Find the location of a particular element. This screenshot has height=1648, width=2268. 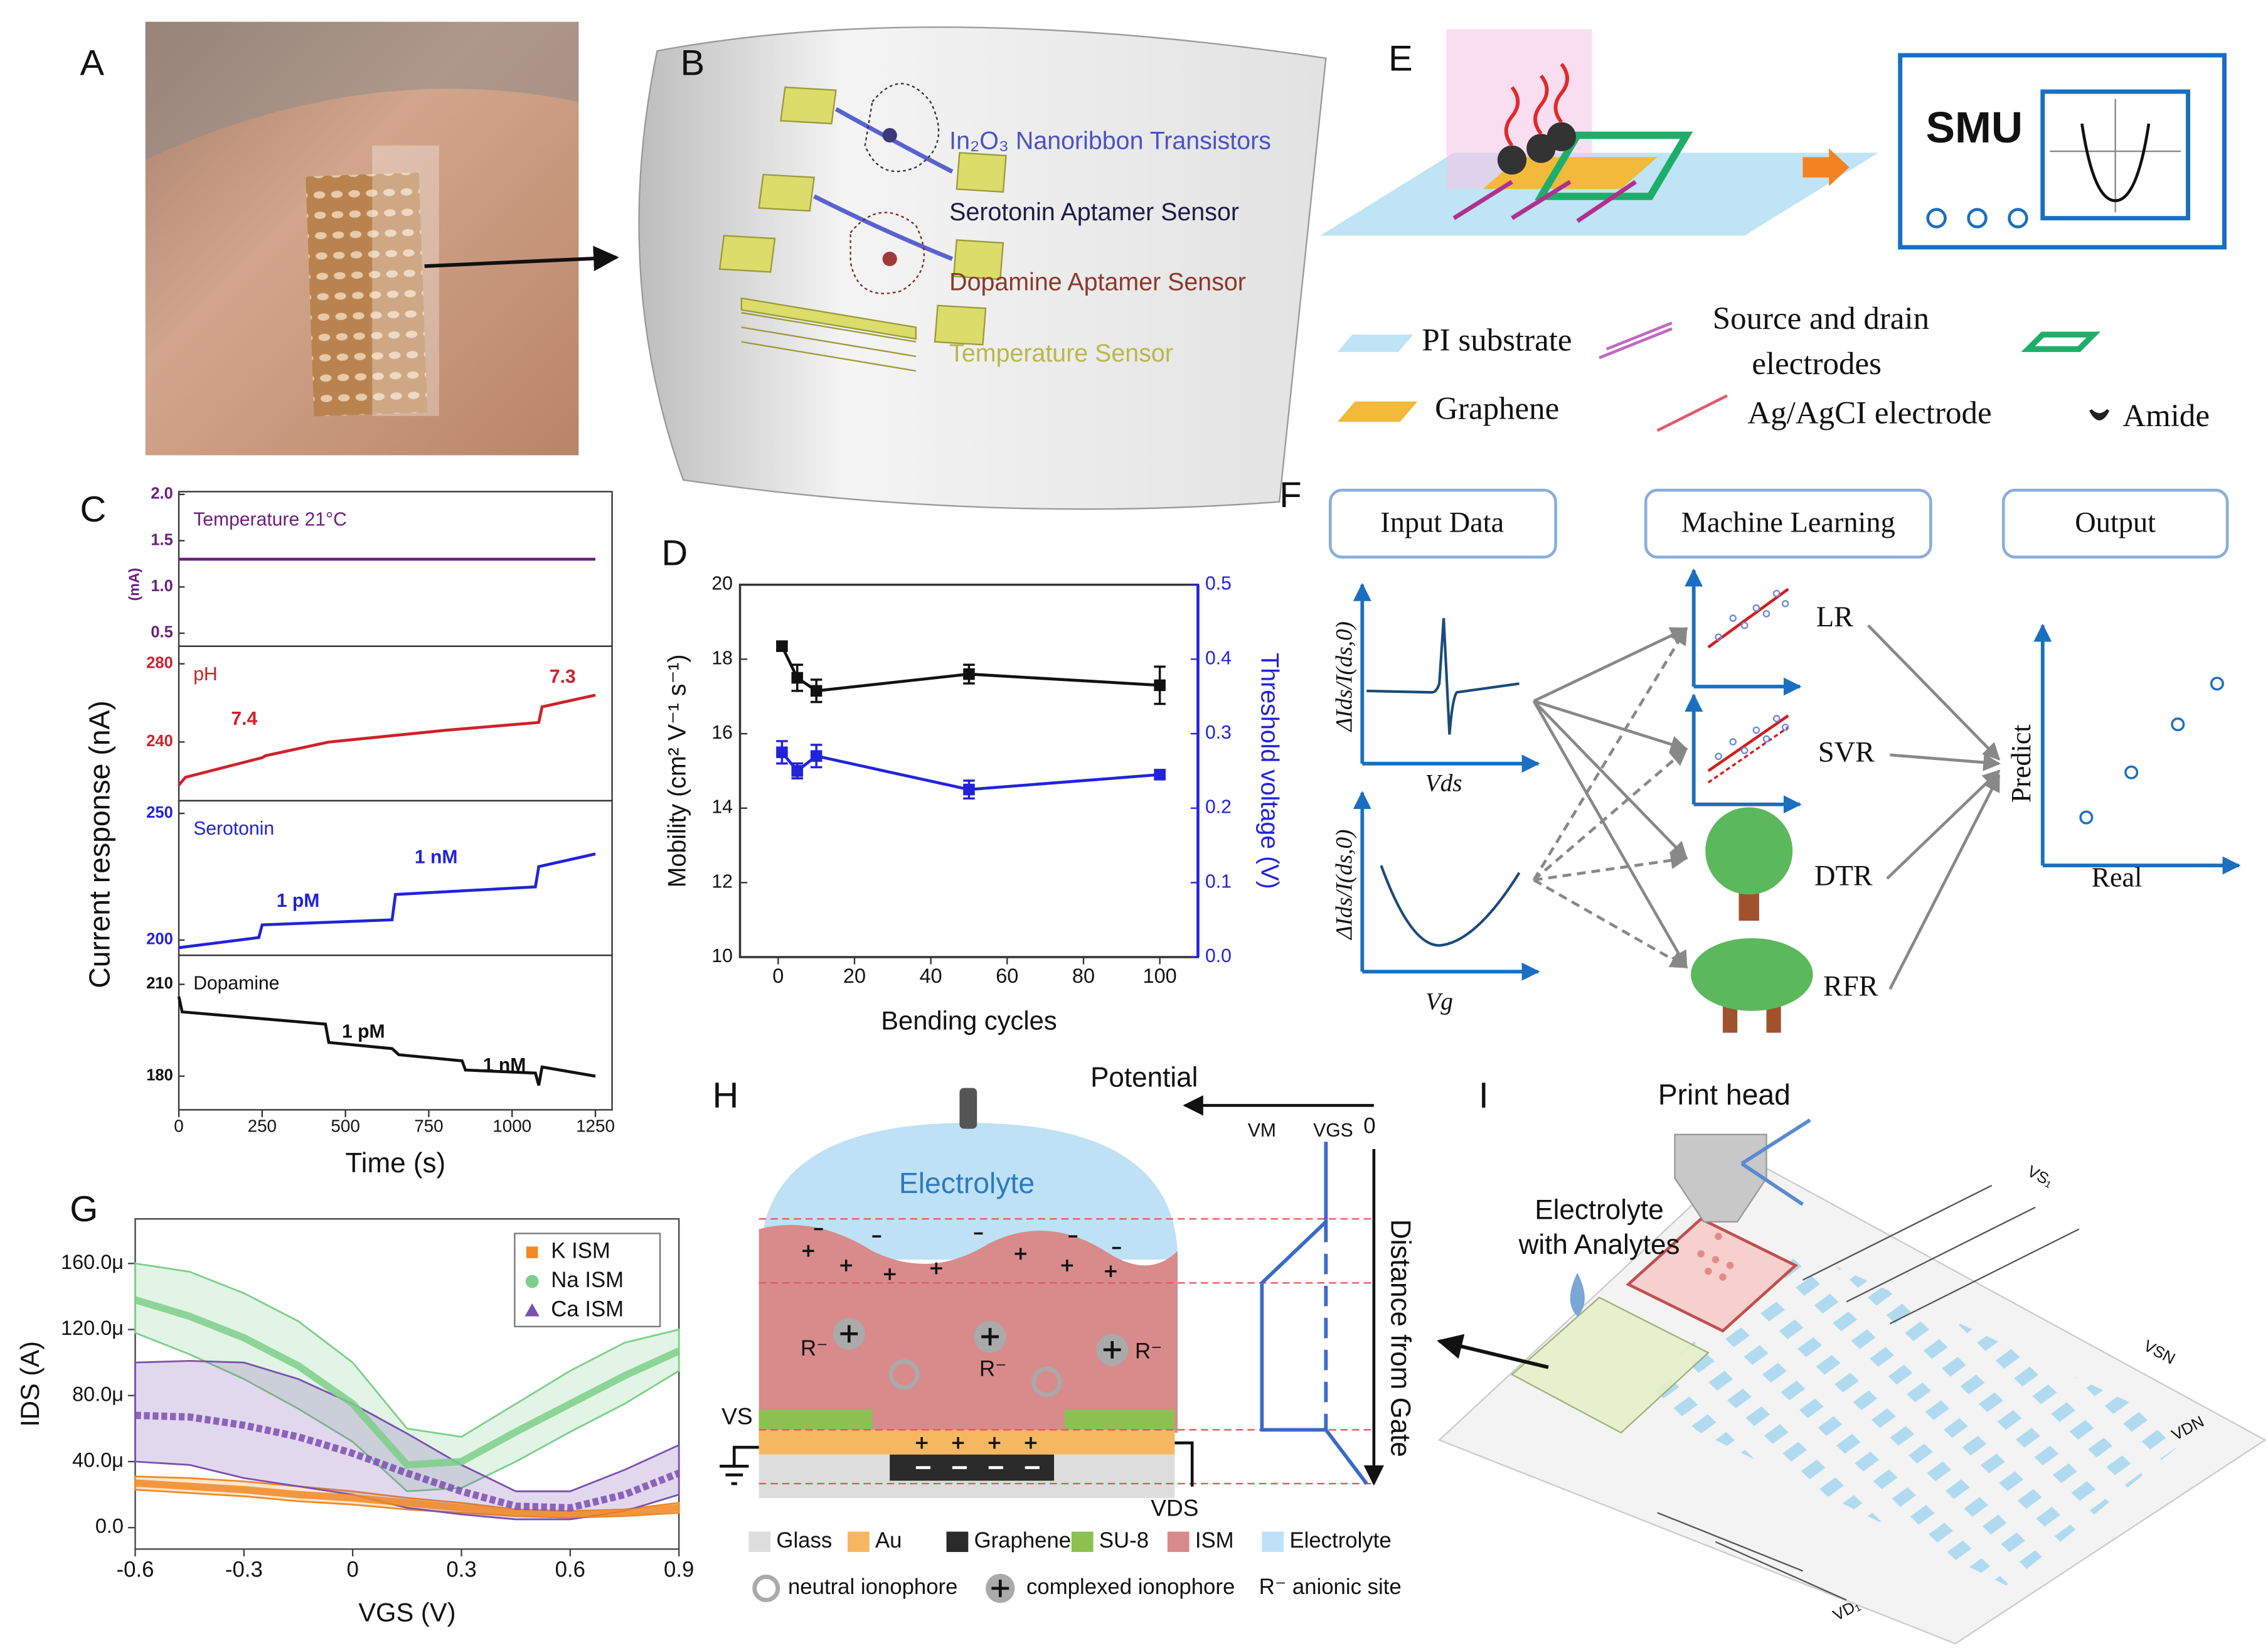

axis-label: Vds is located at coordinates (1443, 783).